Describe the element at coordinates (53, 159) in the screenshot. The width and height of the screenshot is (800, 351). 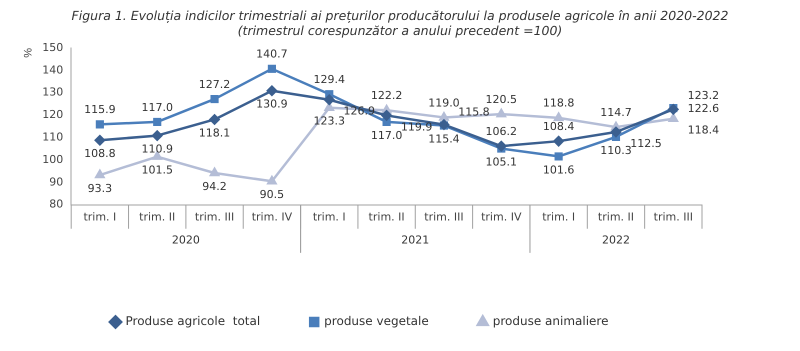
I see `y-tick-label: 100` at that location.